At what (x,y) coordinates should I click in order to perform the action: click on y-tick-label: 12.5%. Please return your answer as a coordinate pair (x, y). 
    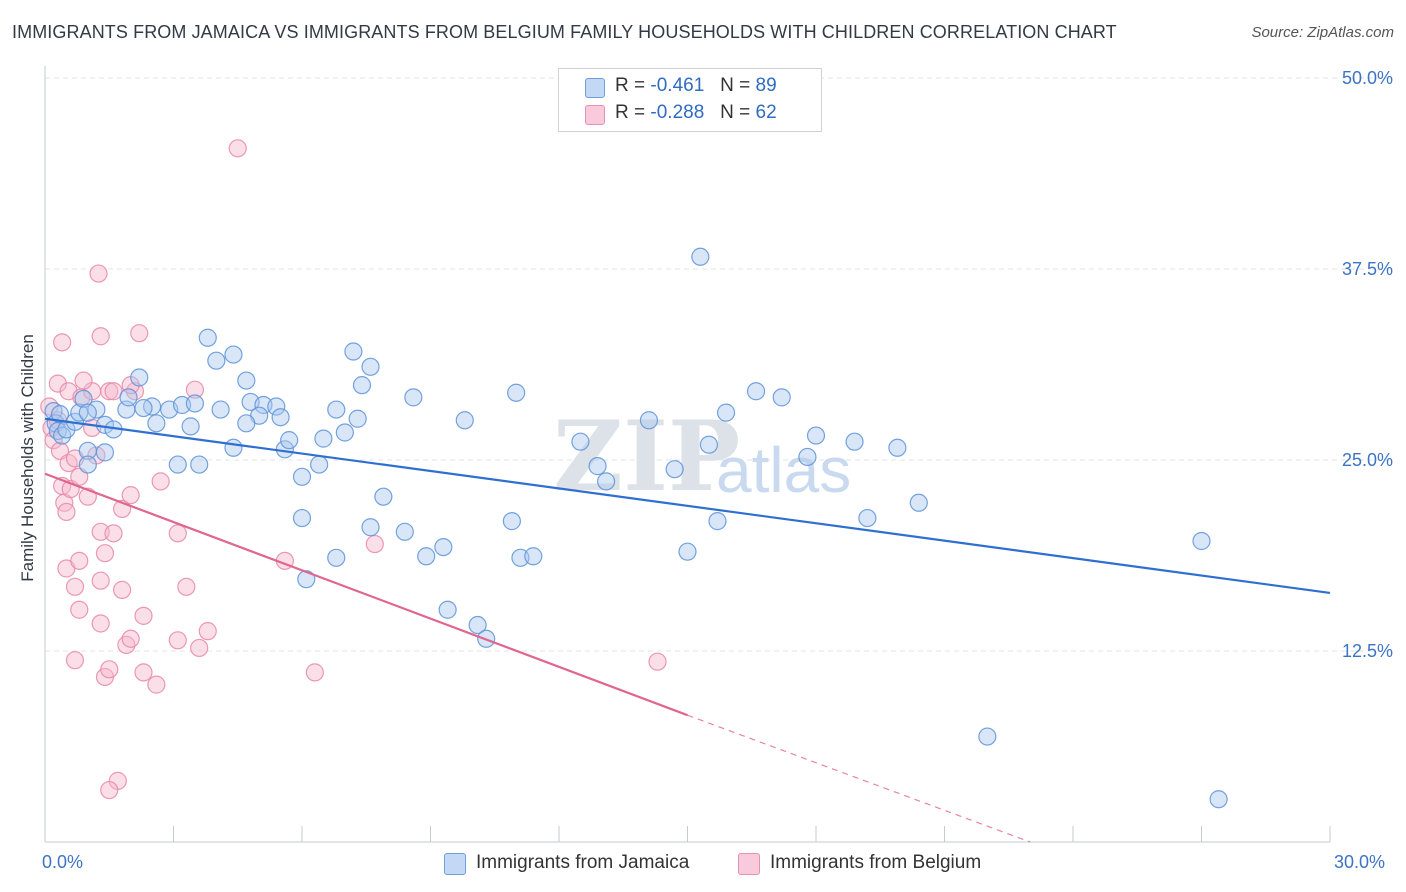
    Looking at the image, I should click on (1367, 651).